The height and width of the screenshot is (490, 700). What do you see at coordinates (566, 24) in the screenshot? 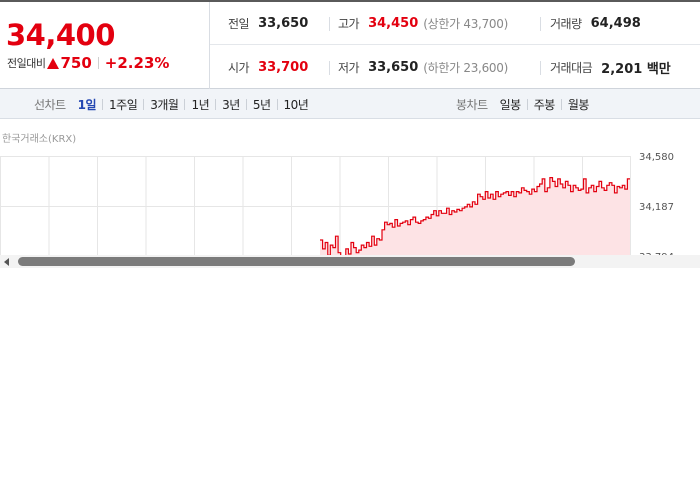
I see `volume-label: 거래량` at bounding box center [566, 24].